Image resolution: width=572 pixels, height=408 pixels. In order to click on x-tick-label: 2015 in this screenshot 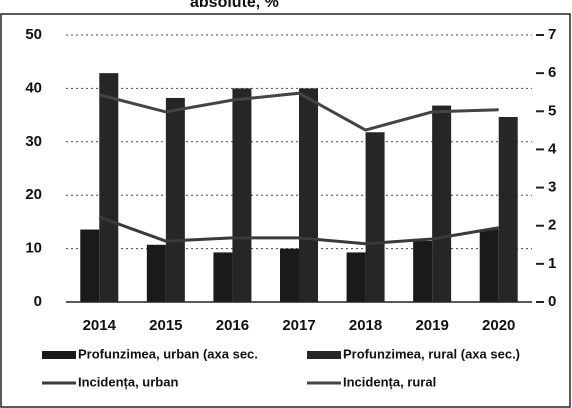, I will do `click(165, 325)`.